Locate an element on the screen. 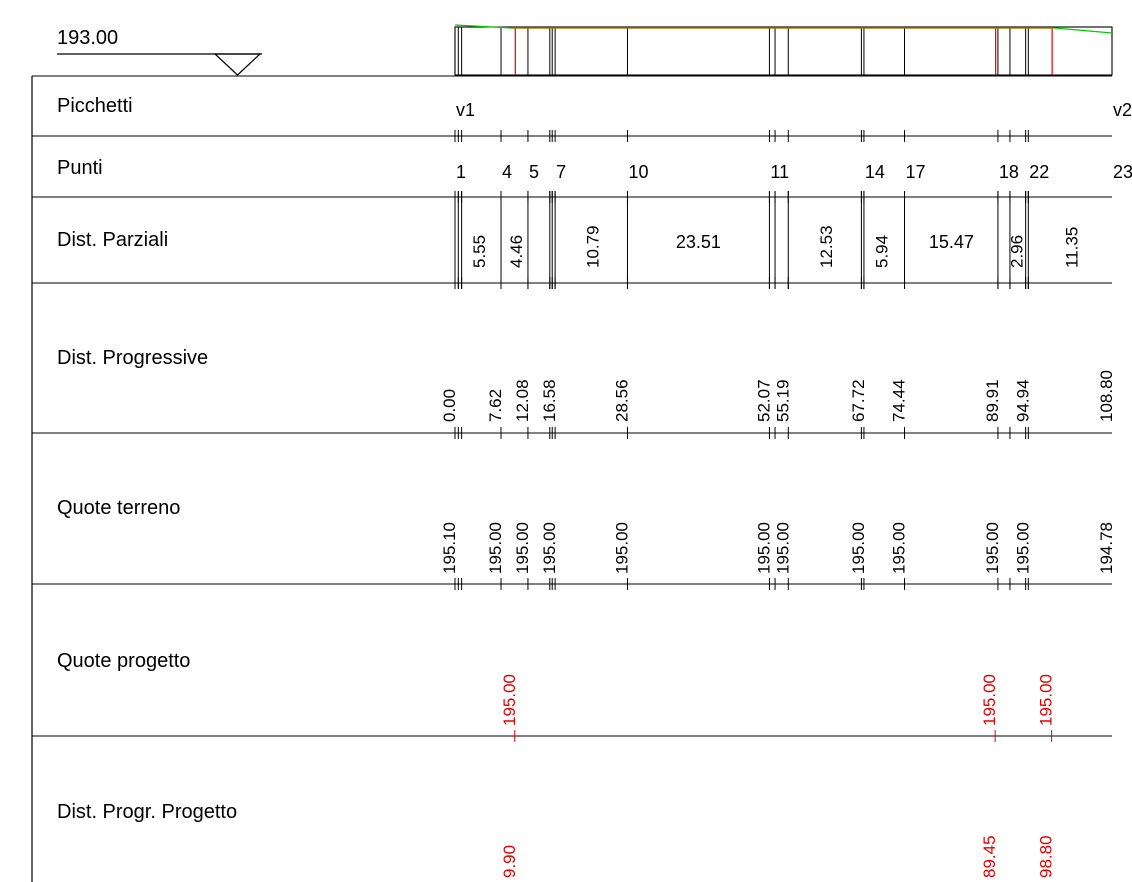  parziale-value: 10.79 is located at coordinates (592, 246).